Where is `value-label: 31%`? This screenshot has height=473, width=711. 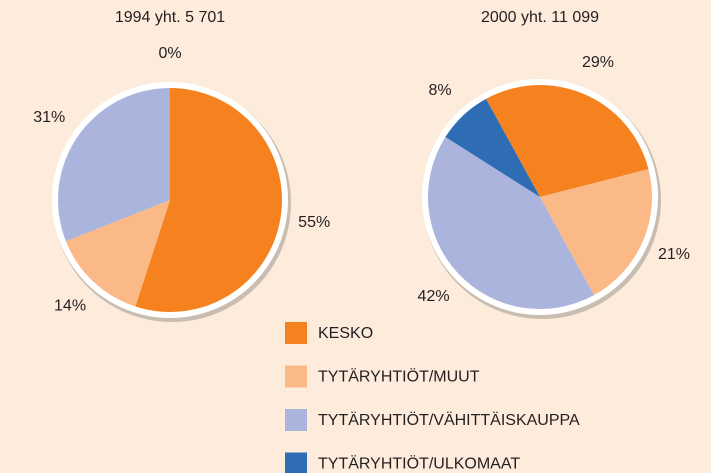
value-label: 31% is located at coordinates (49, 117).